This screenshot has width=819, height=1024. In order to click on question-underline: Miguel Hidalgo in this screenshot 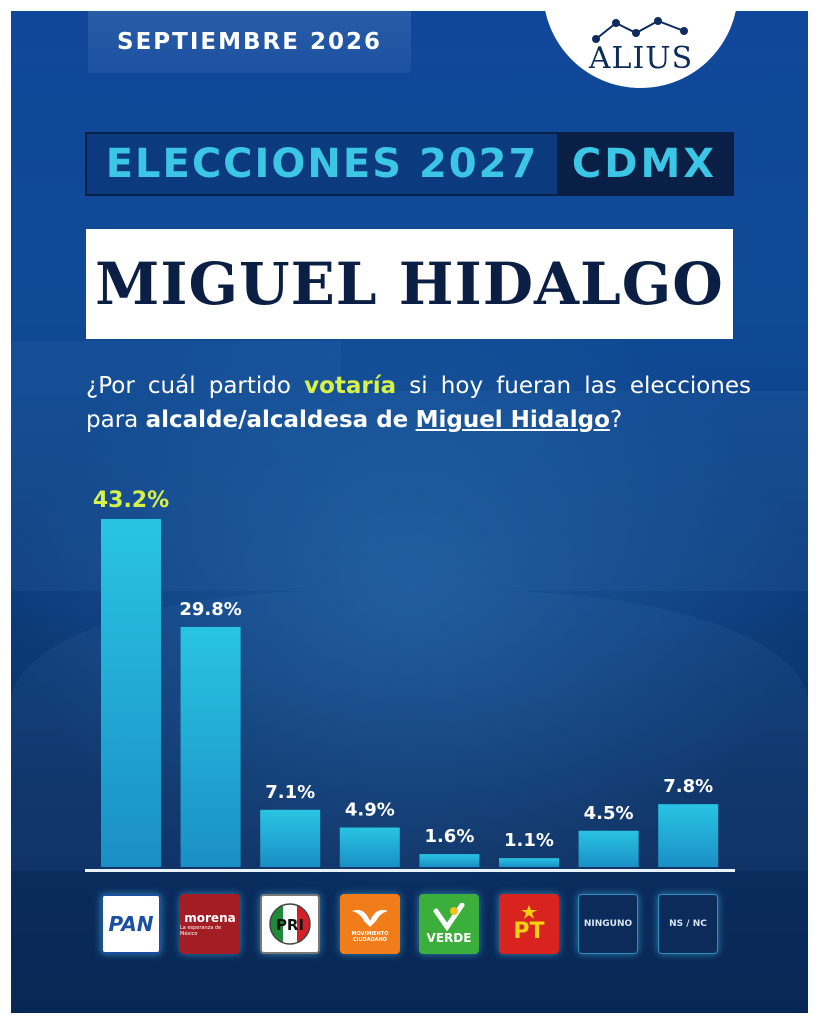, I will do `click(512, 420)`.